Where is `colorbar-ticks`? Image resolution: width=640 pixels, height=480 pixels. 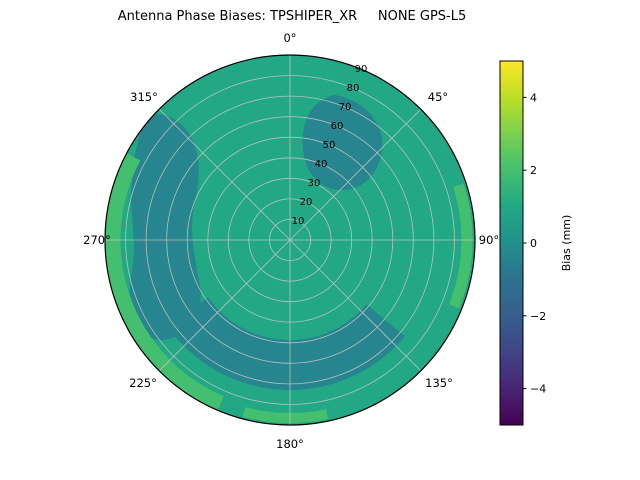 colorbar-ticks is located at coordinates (525, 243).